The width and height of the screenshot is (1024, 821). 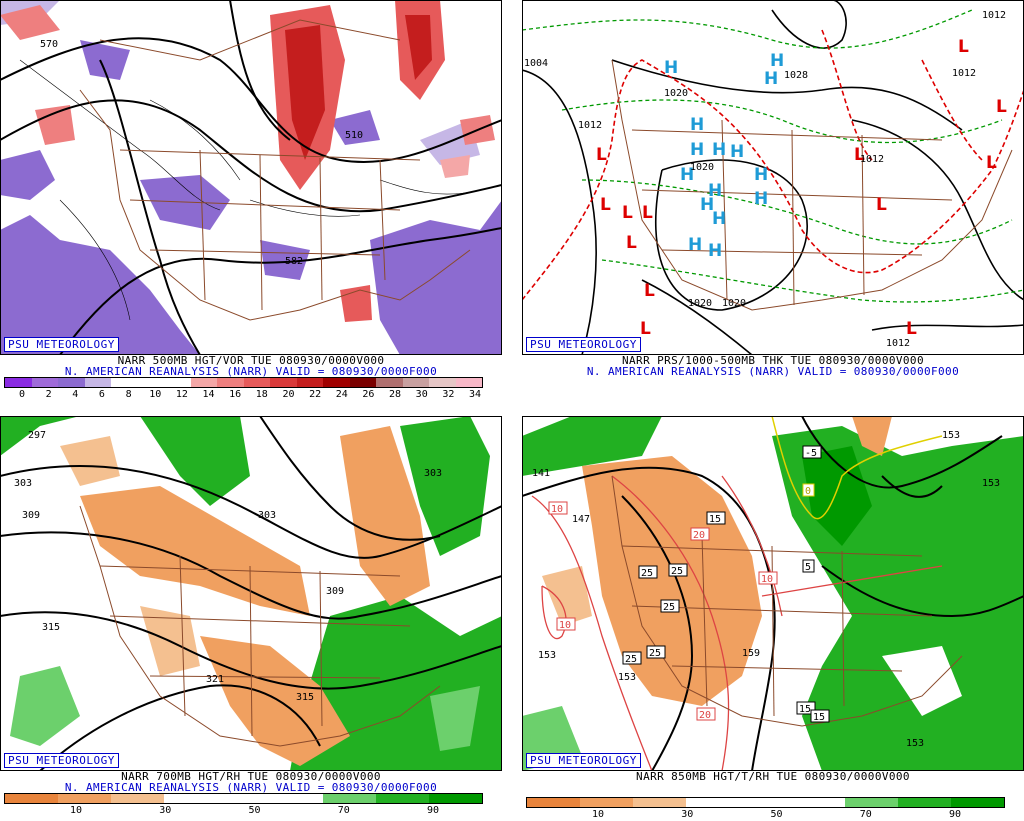 I want to click on colorbar-tick-label: 6, so click(x=101, y=394).